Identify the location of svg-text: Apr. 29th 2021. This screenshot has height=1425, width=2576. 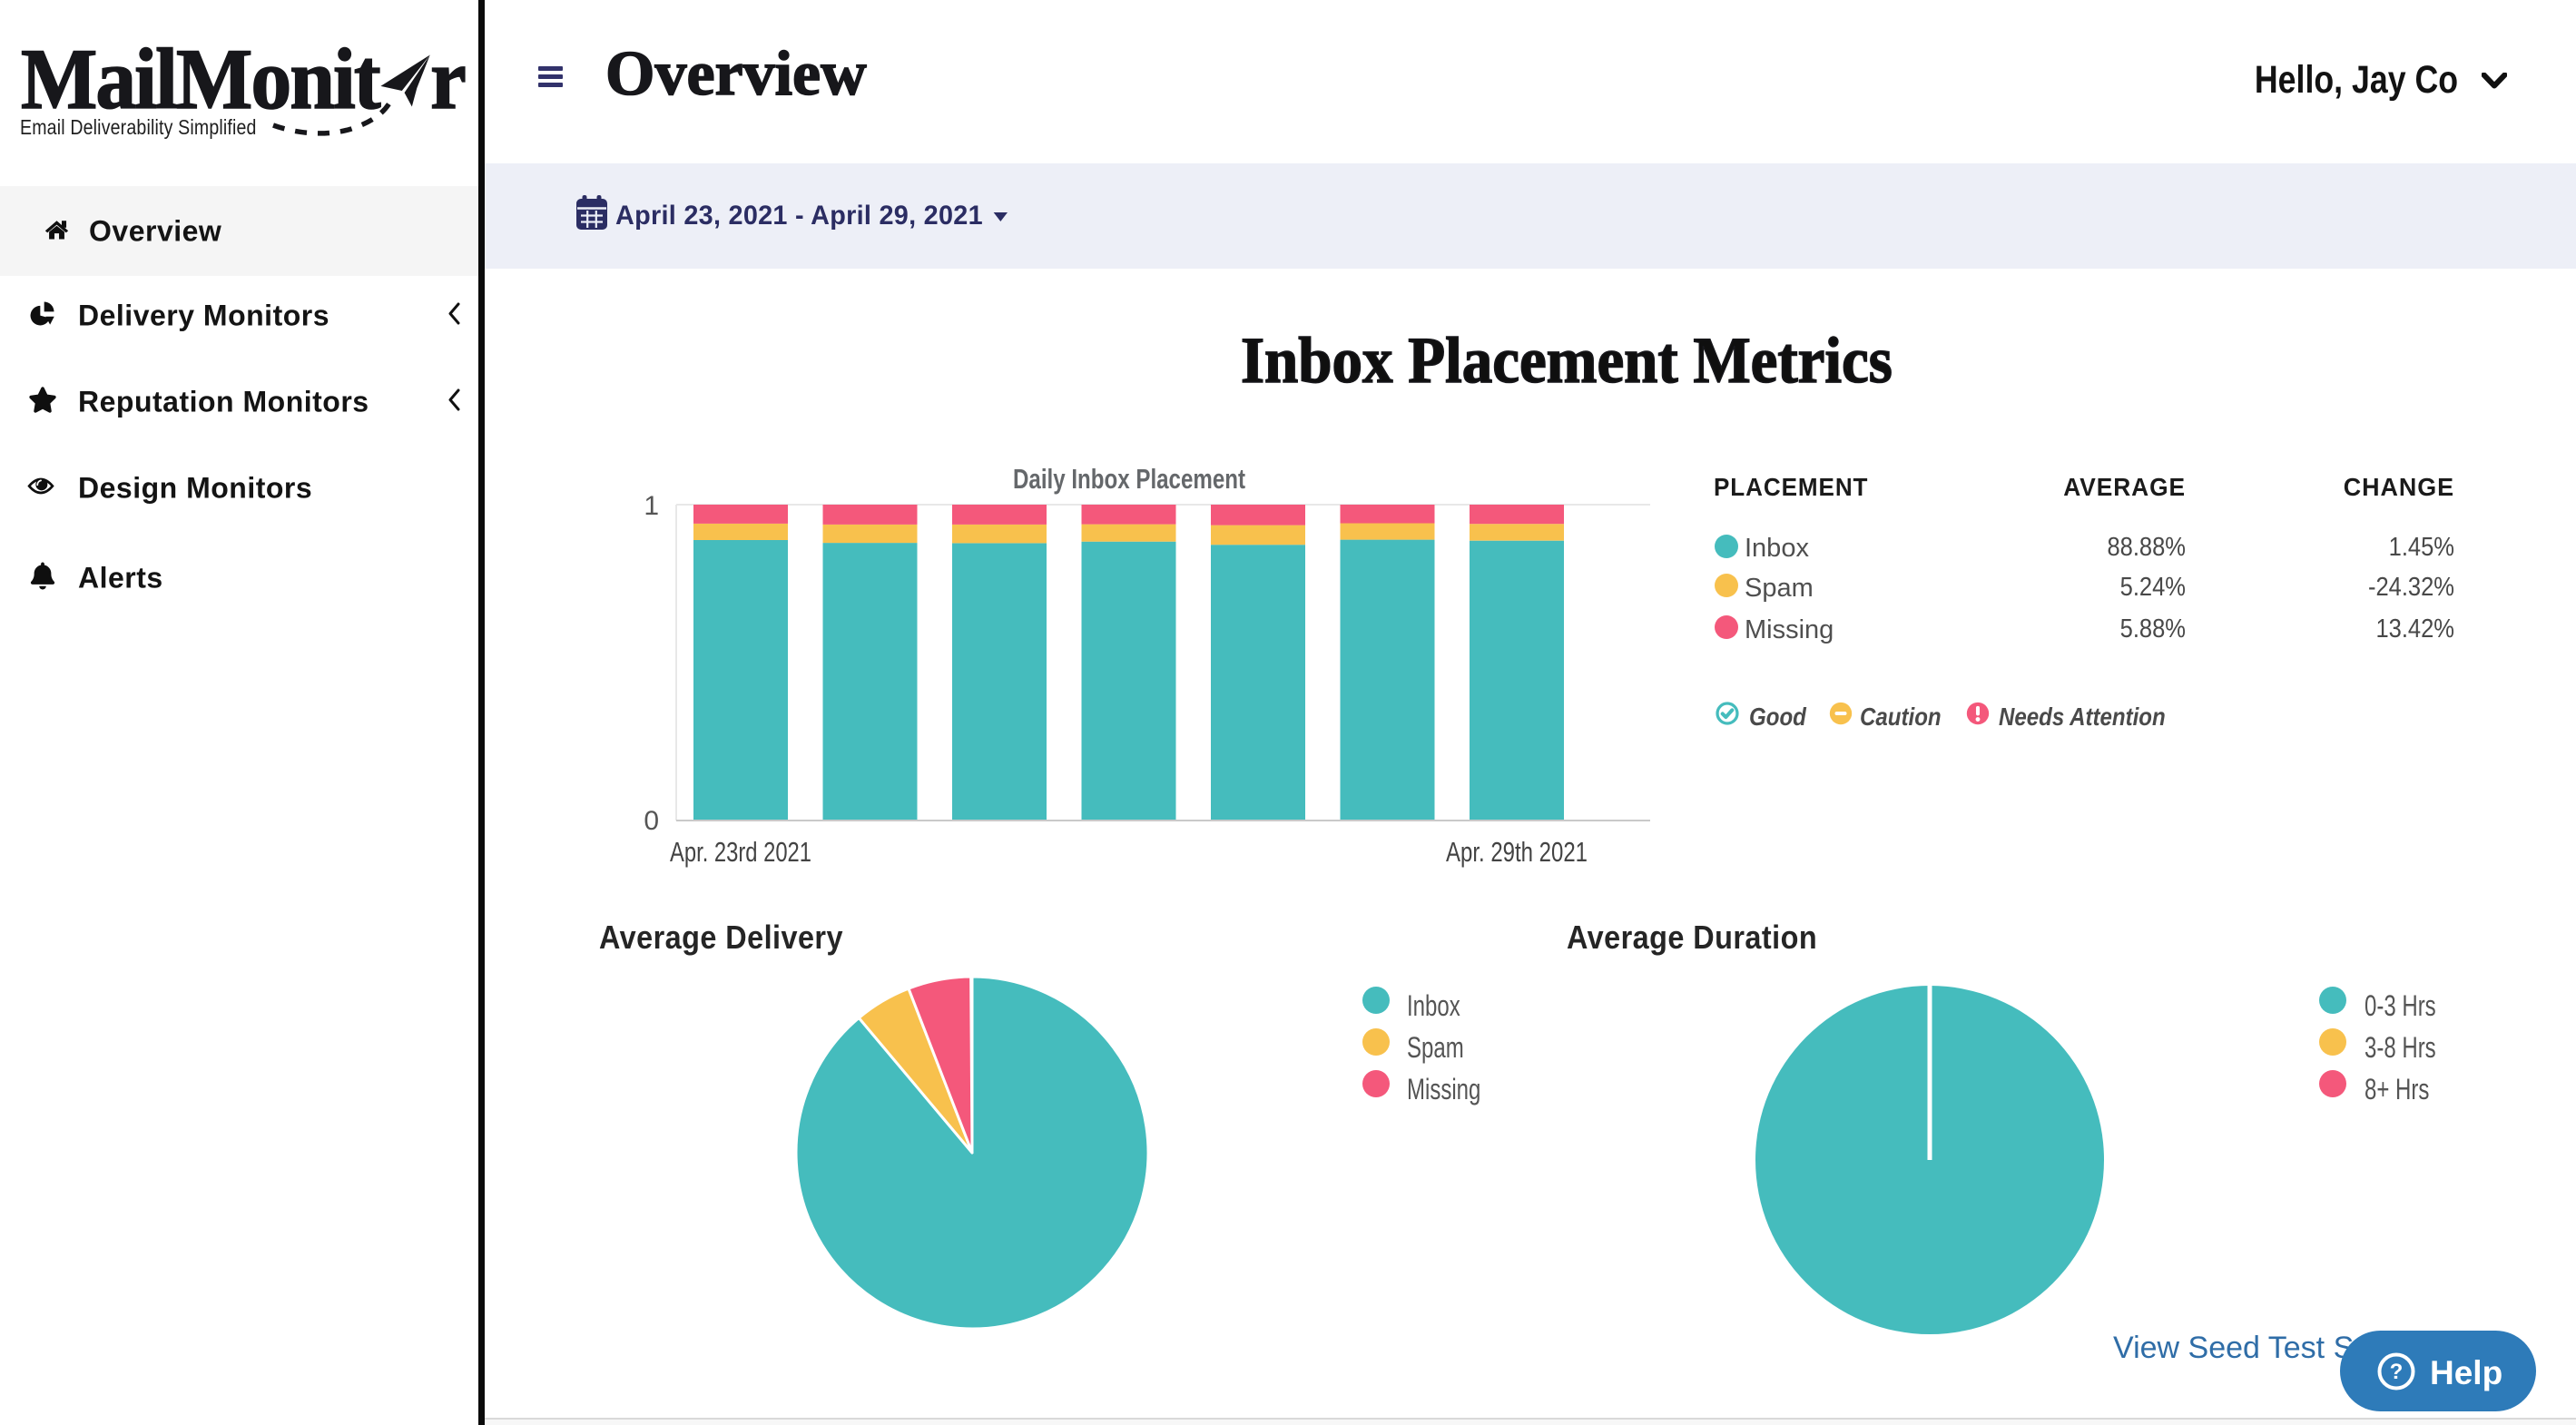
(1517, 852).